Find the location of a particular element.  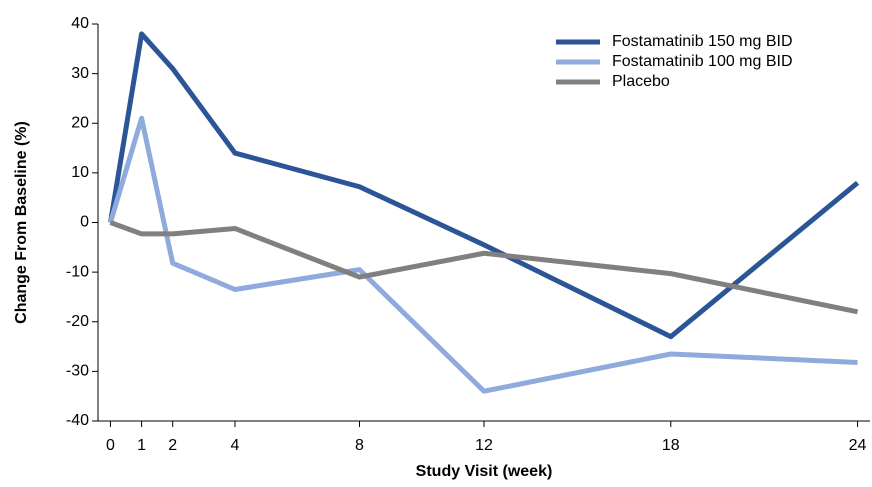

x-tick-label: 12 is located at coordinates (484, 445).